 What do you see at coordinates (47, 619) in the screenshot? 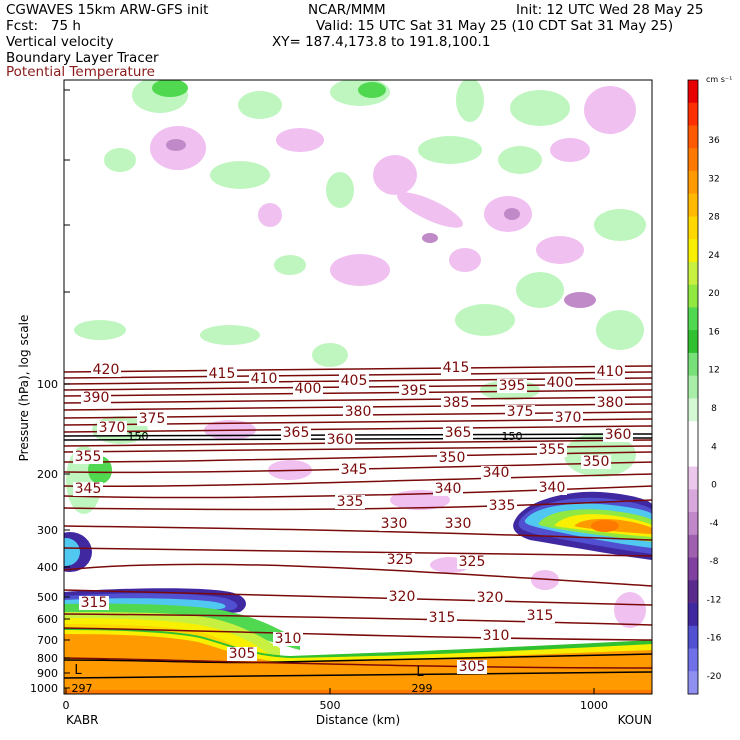
I see `y-tick-label: 600` at bounding box center [47, 619].